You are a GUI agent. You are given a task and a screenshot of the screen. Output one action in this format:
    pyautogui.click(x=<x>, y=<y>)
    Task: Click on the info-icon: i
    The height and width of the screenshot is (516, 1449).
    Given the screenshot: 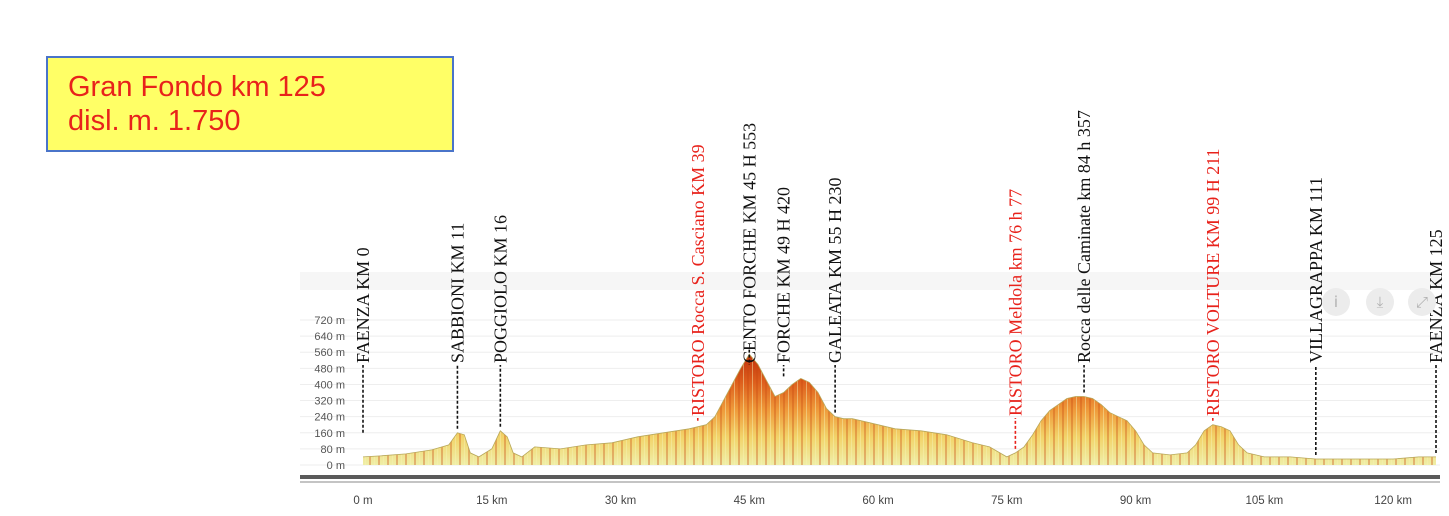 What is the action you would take?
    pyautogui.click(x=1336, y=302)
    